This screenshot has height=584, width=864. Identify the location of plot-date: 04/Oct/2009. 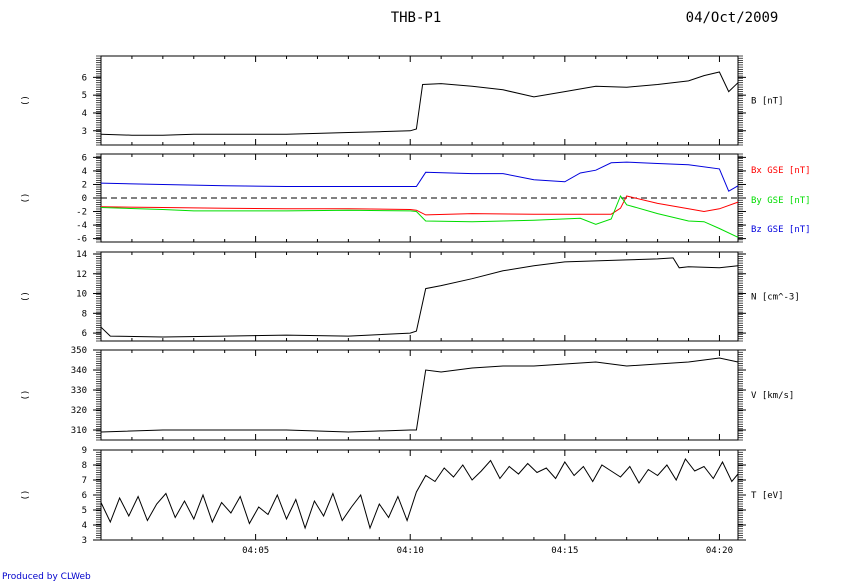
(732, 18).